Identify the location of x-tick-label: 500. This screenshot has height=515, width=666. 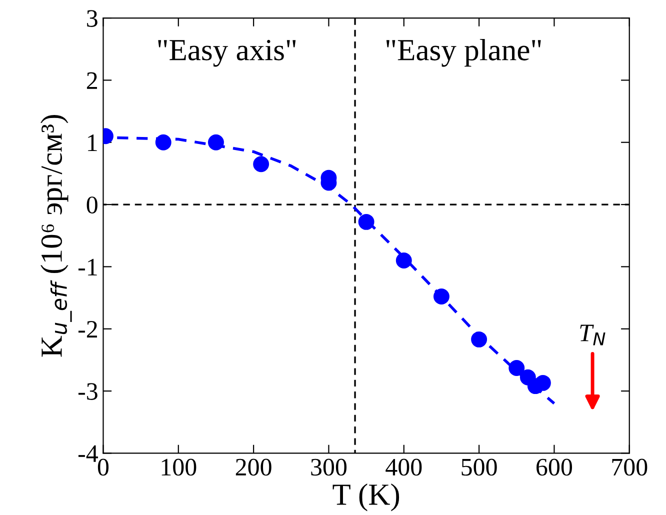
(479, 467).